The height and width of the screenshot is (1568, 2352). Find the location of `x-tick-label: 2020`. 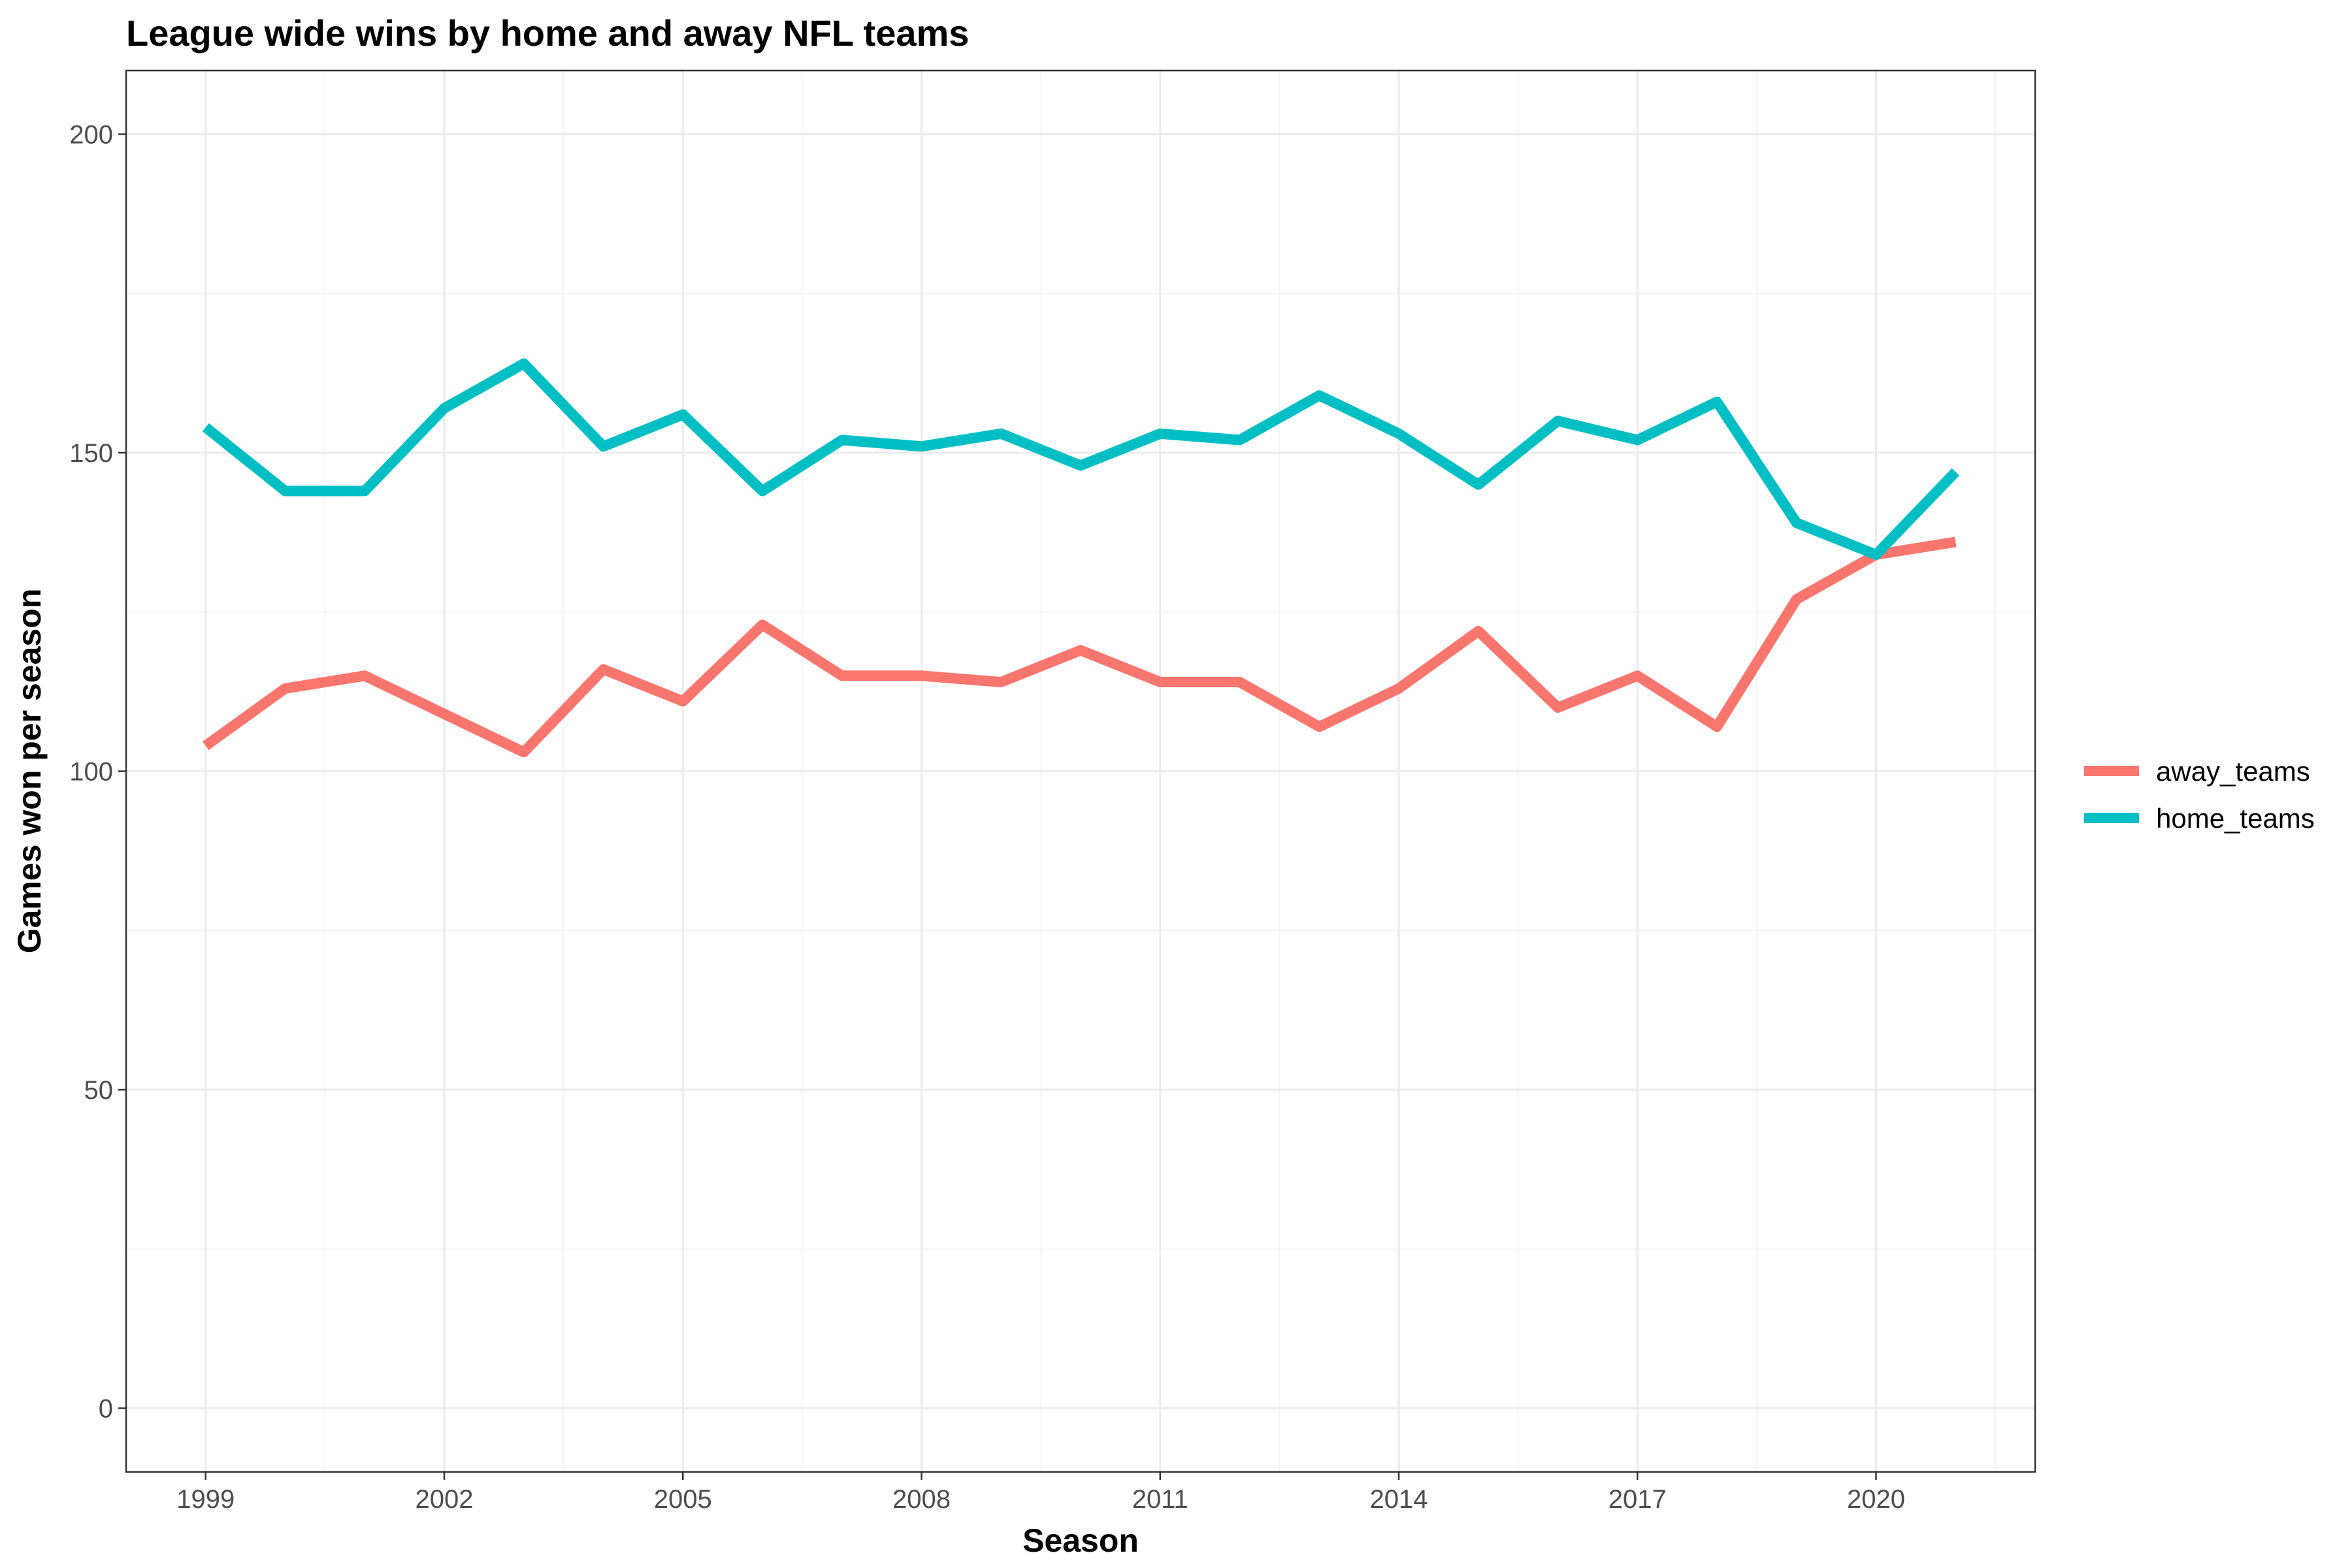

x-tick-label: 2020 is located at coordinates (1876, 1499).